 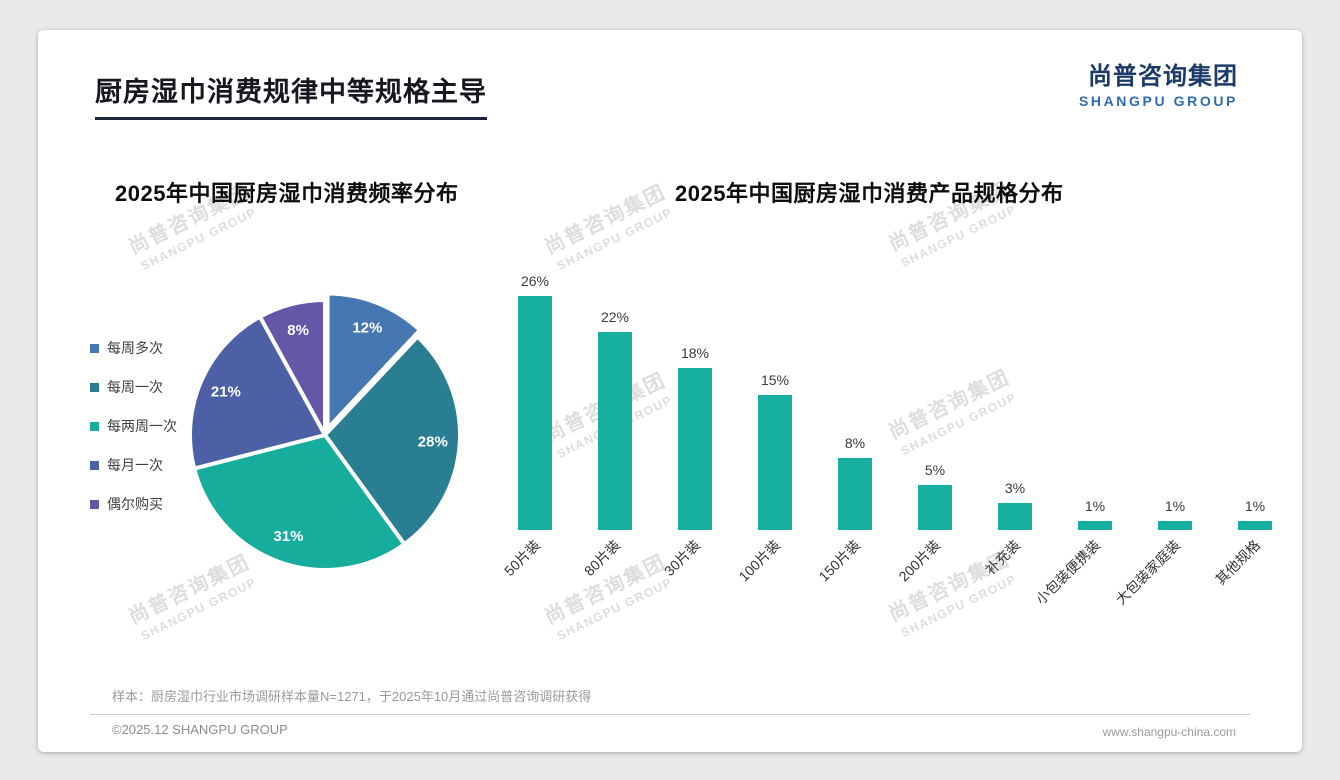 What do you see at coordinates (522, 558) in the screenshot?
I see `bar-category-label: 50片装` at bounding box center [522, 558].